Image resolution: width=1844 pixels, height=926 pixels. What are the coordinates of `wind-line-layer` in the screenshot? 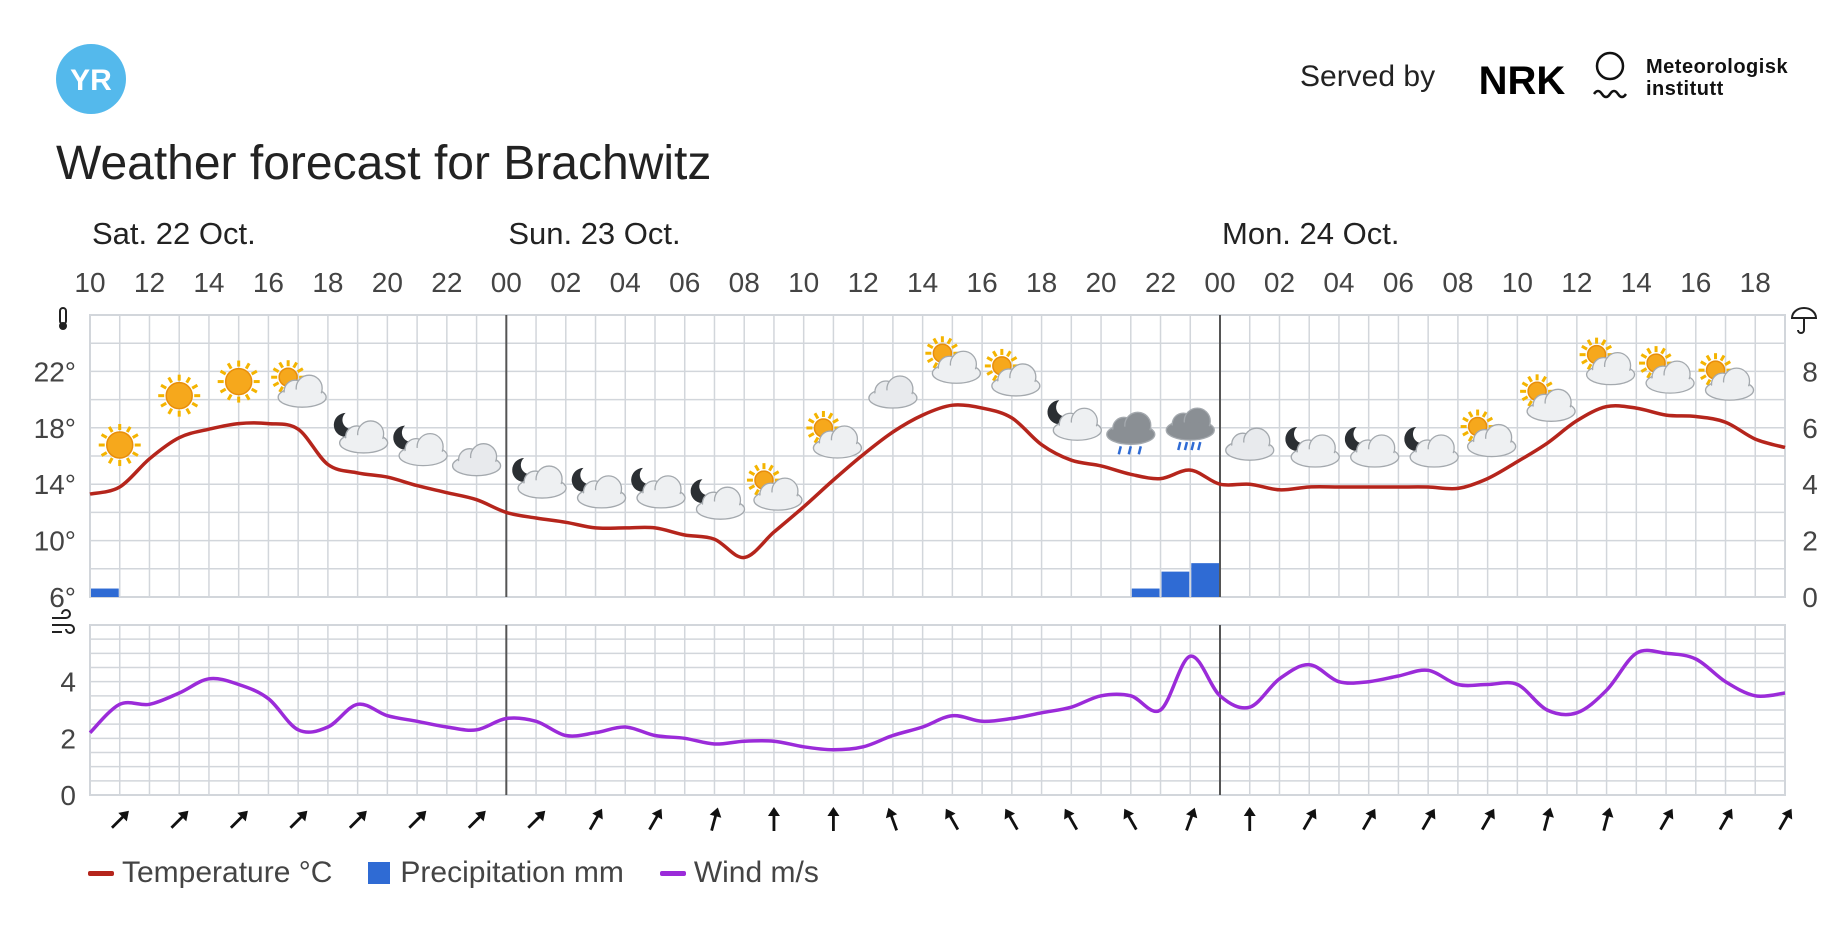 It's located at (937, 700).